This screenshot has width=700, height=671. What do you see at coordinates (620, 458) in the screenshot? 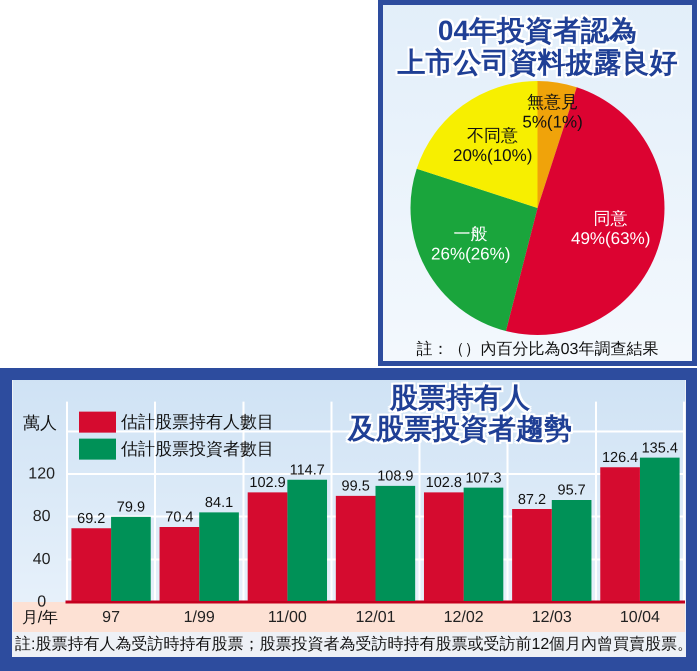
I see `data-label: 126.4` at bounding box center [620, 458].